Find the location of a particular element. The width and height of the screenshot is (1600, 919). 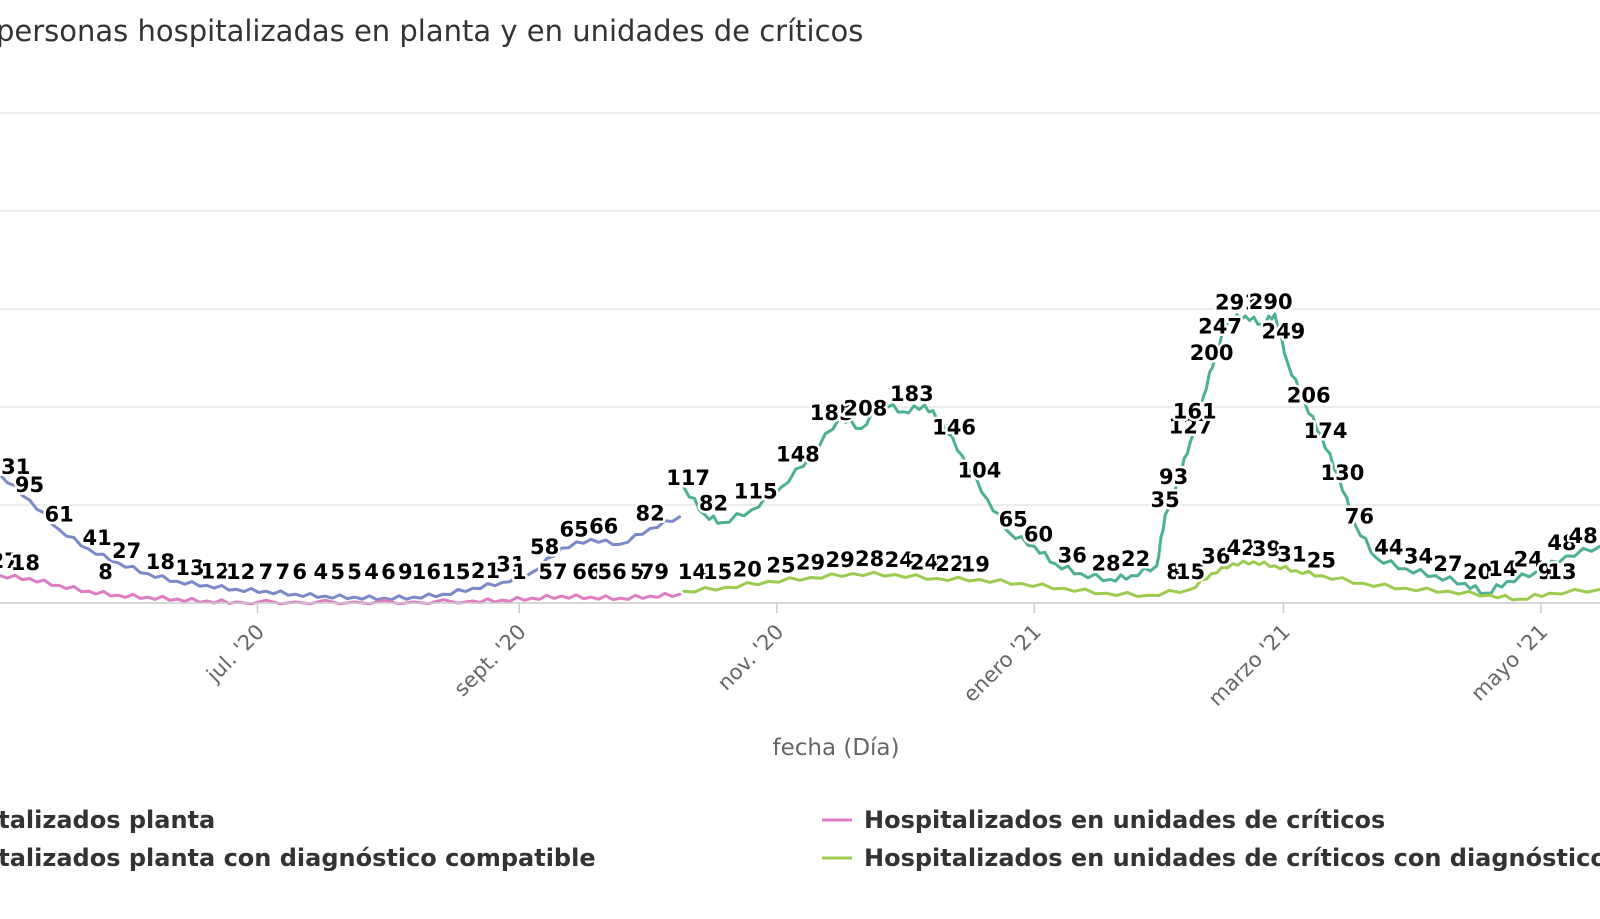

data-label: 249 is located at coordinates (1283, 332).